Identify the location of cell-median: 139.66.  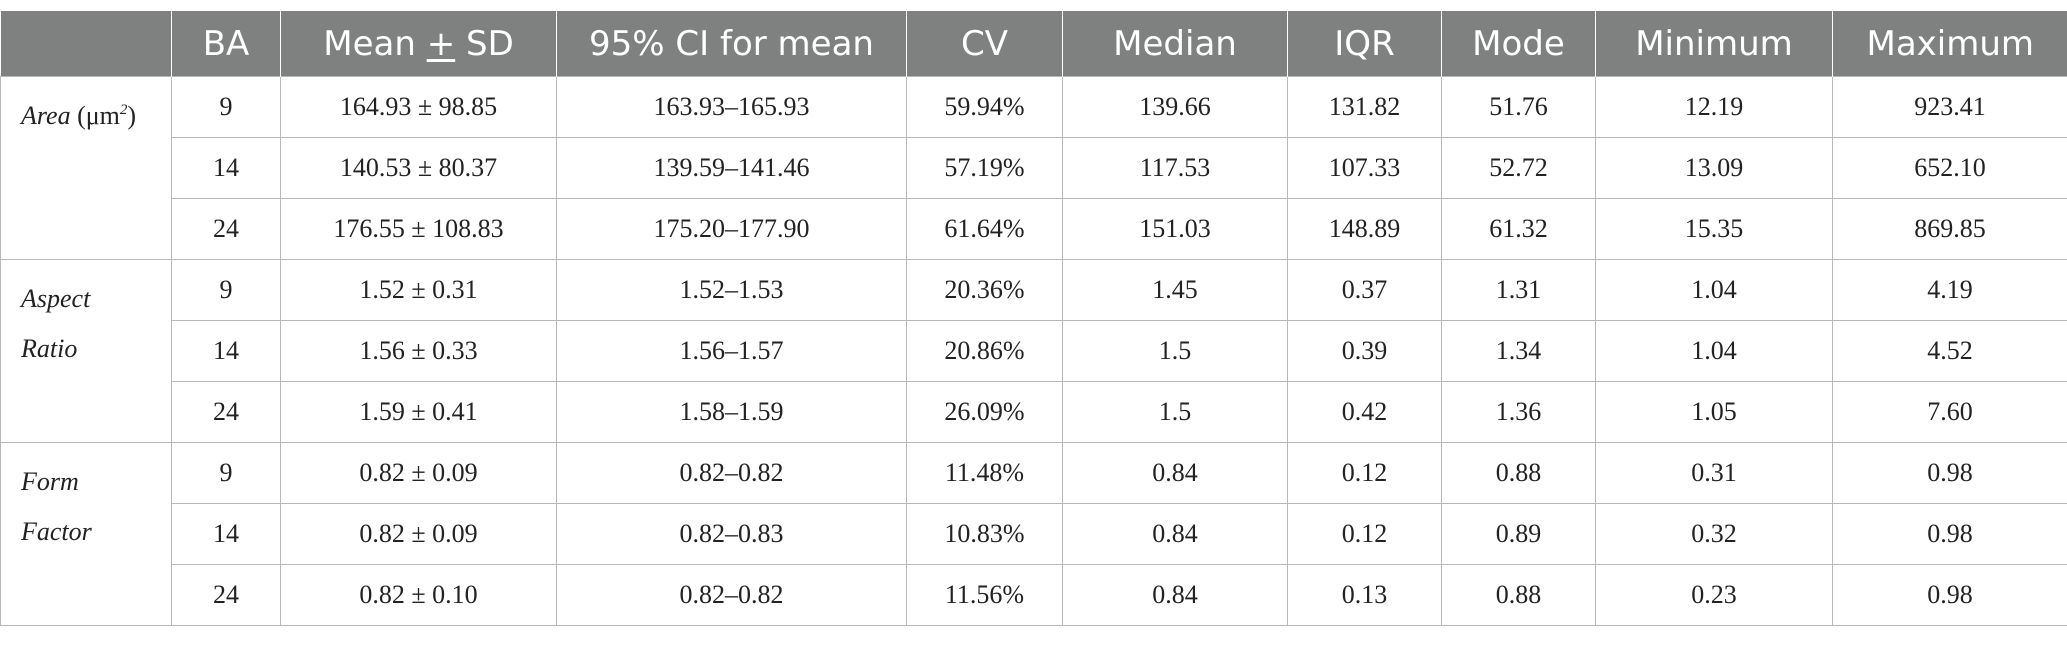
(1175, 107).